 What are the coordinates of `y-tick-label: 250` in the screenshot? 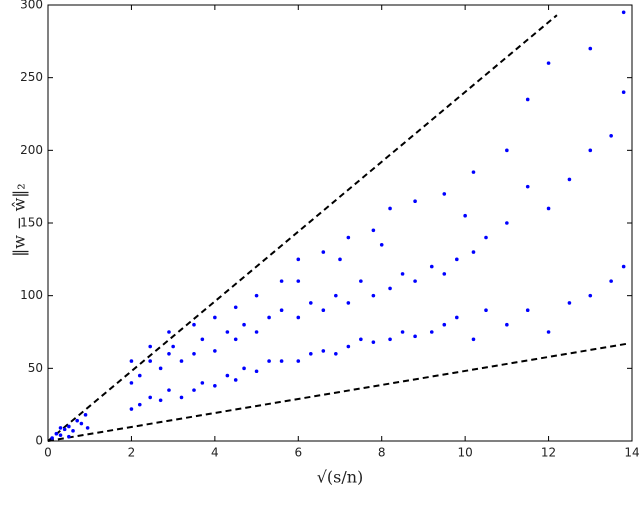 It's located at (31, 77).